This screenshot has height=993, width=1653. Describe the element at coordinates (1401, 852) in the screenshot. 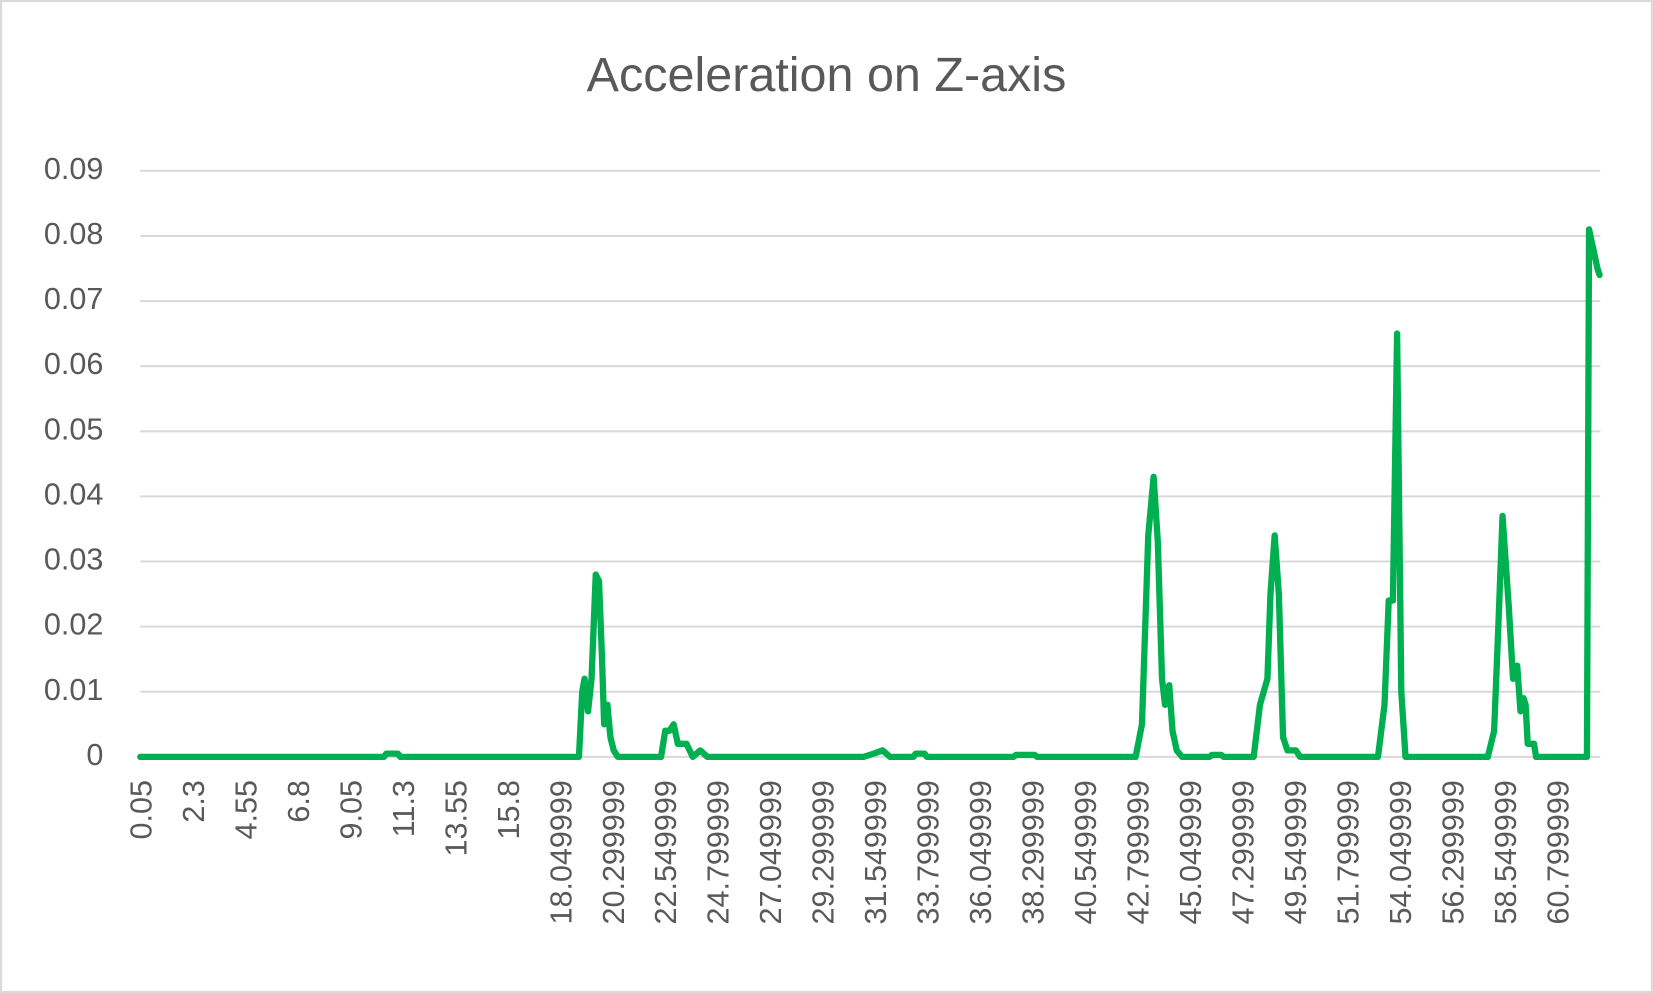

I see `x-tick-label: 54.049999` at that location.